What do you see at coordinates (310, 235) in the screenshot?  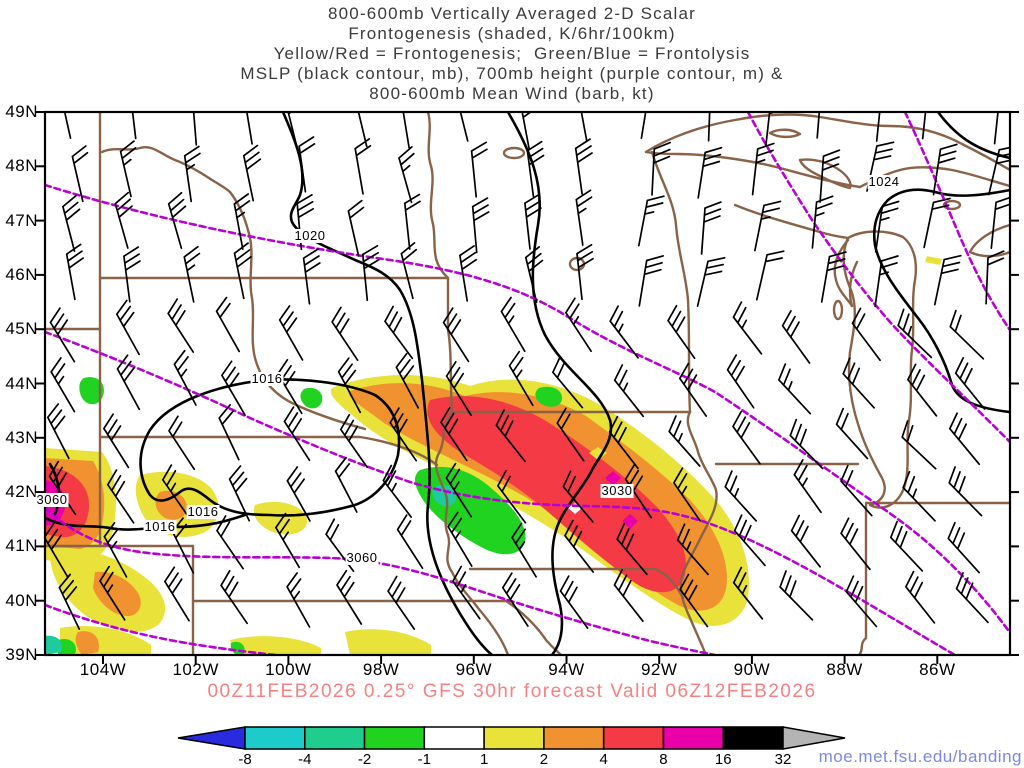 I see `contour-value-label: 1020` at bounding box center [310, 235].